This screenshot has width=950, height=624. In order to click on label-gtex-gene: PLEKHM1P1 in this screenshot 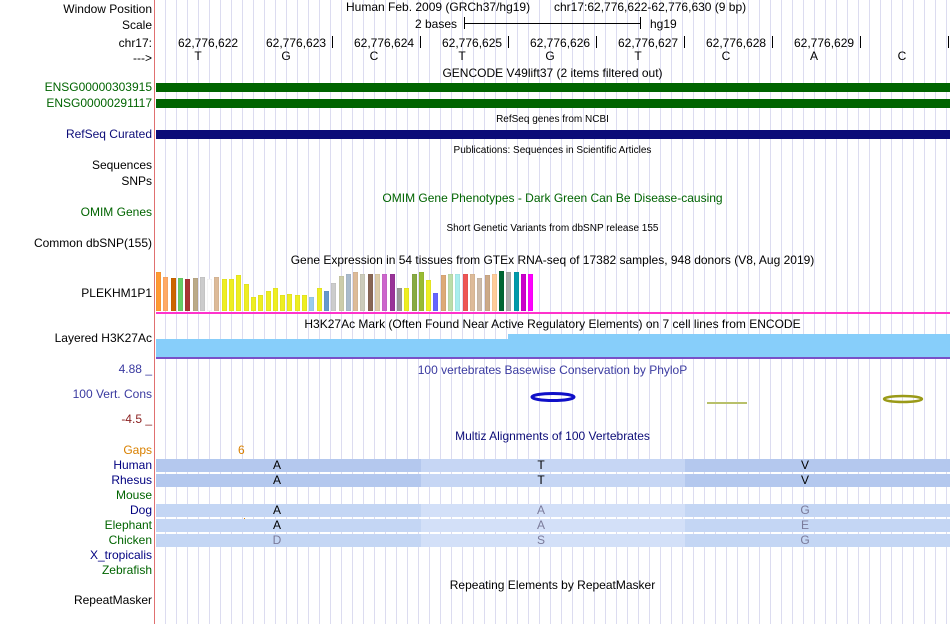, I will do `click(116, 293)`.